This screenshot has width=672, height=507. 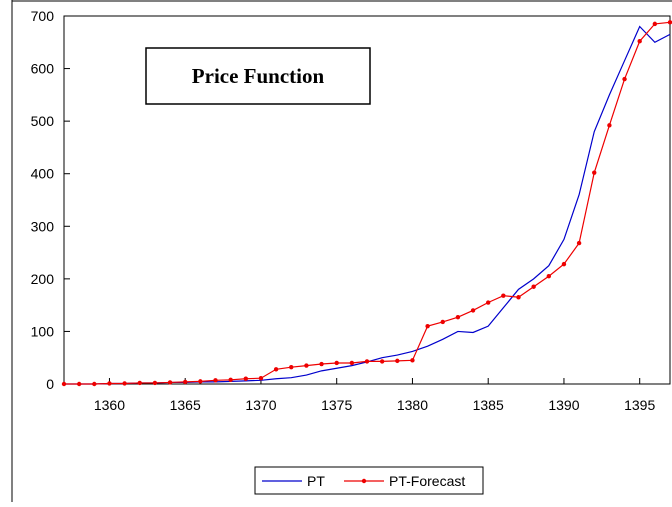 I want to click on y-tick-label: 100, so click(x=43, y=331).